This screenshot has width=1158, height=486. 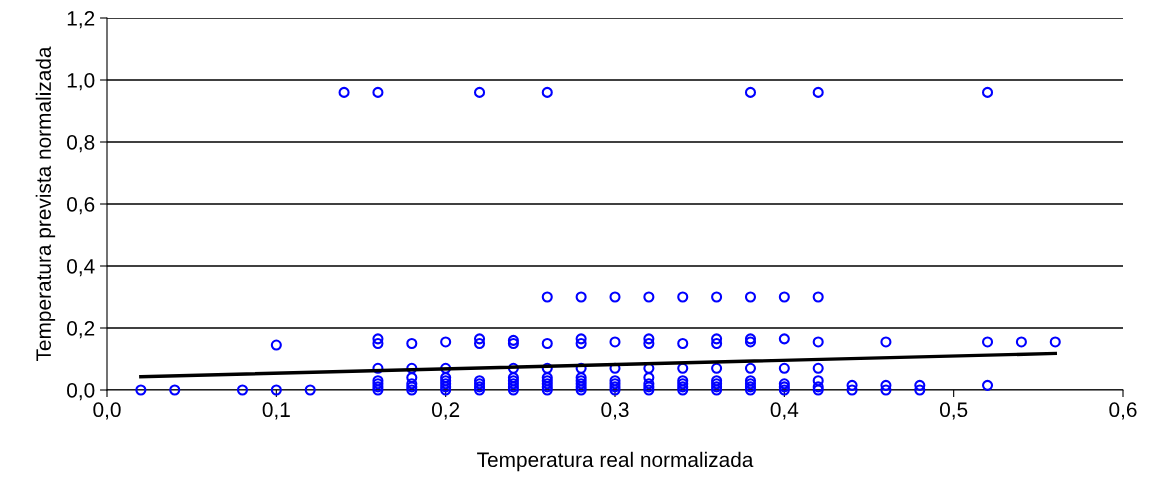 What do you see at coordinates (446, 411) in the screenshot?
I see `x-tick-label: 0,2` at bounding box center [446, 411].